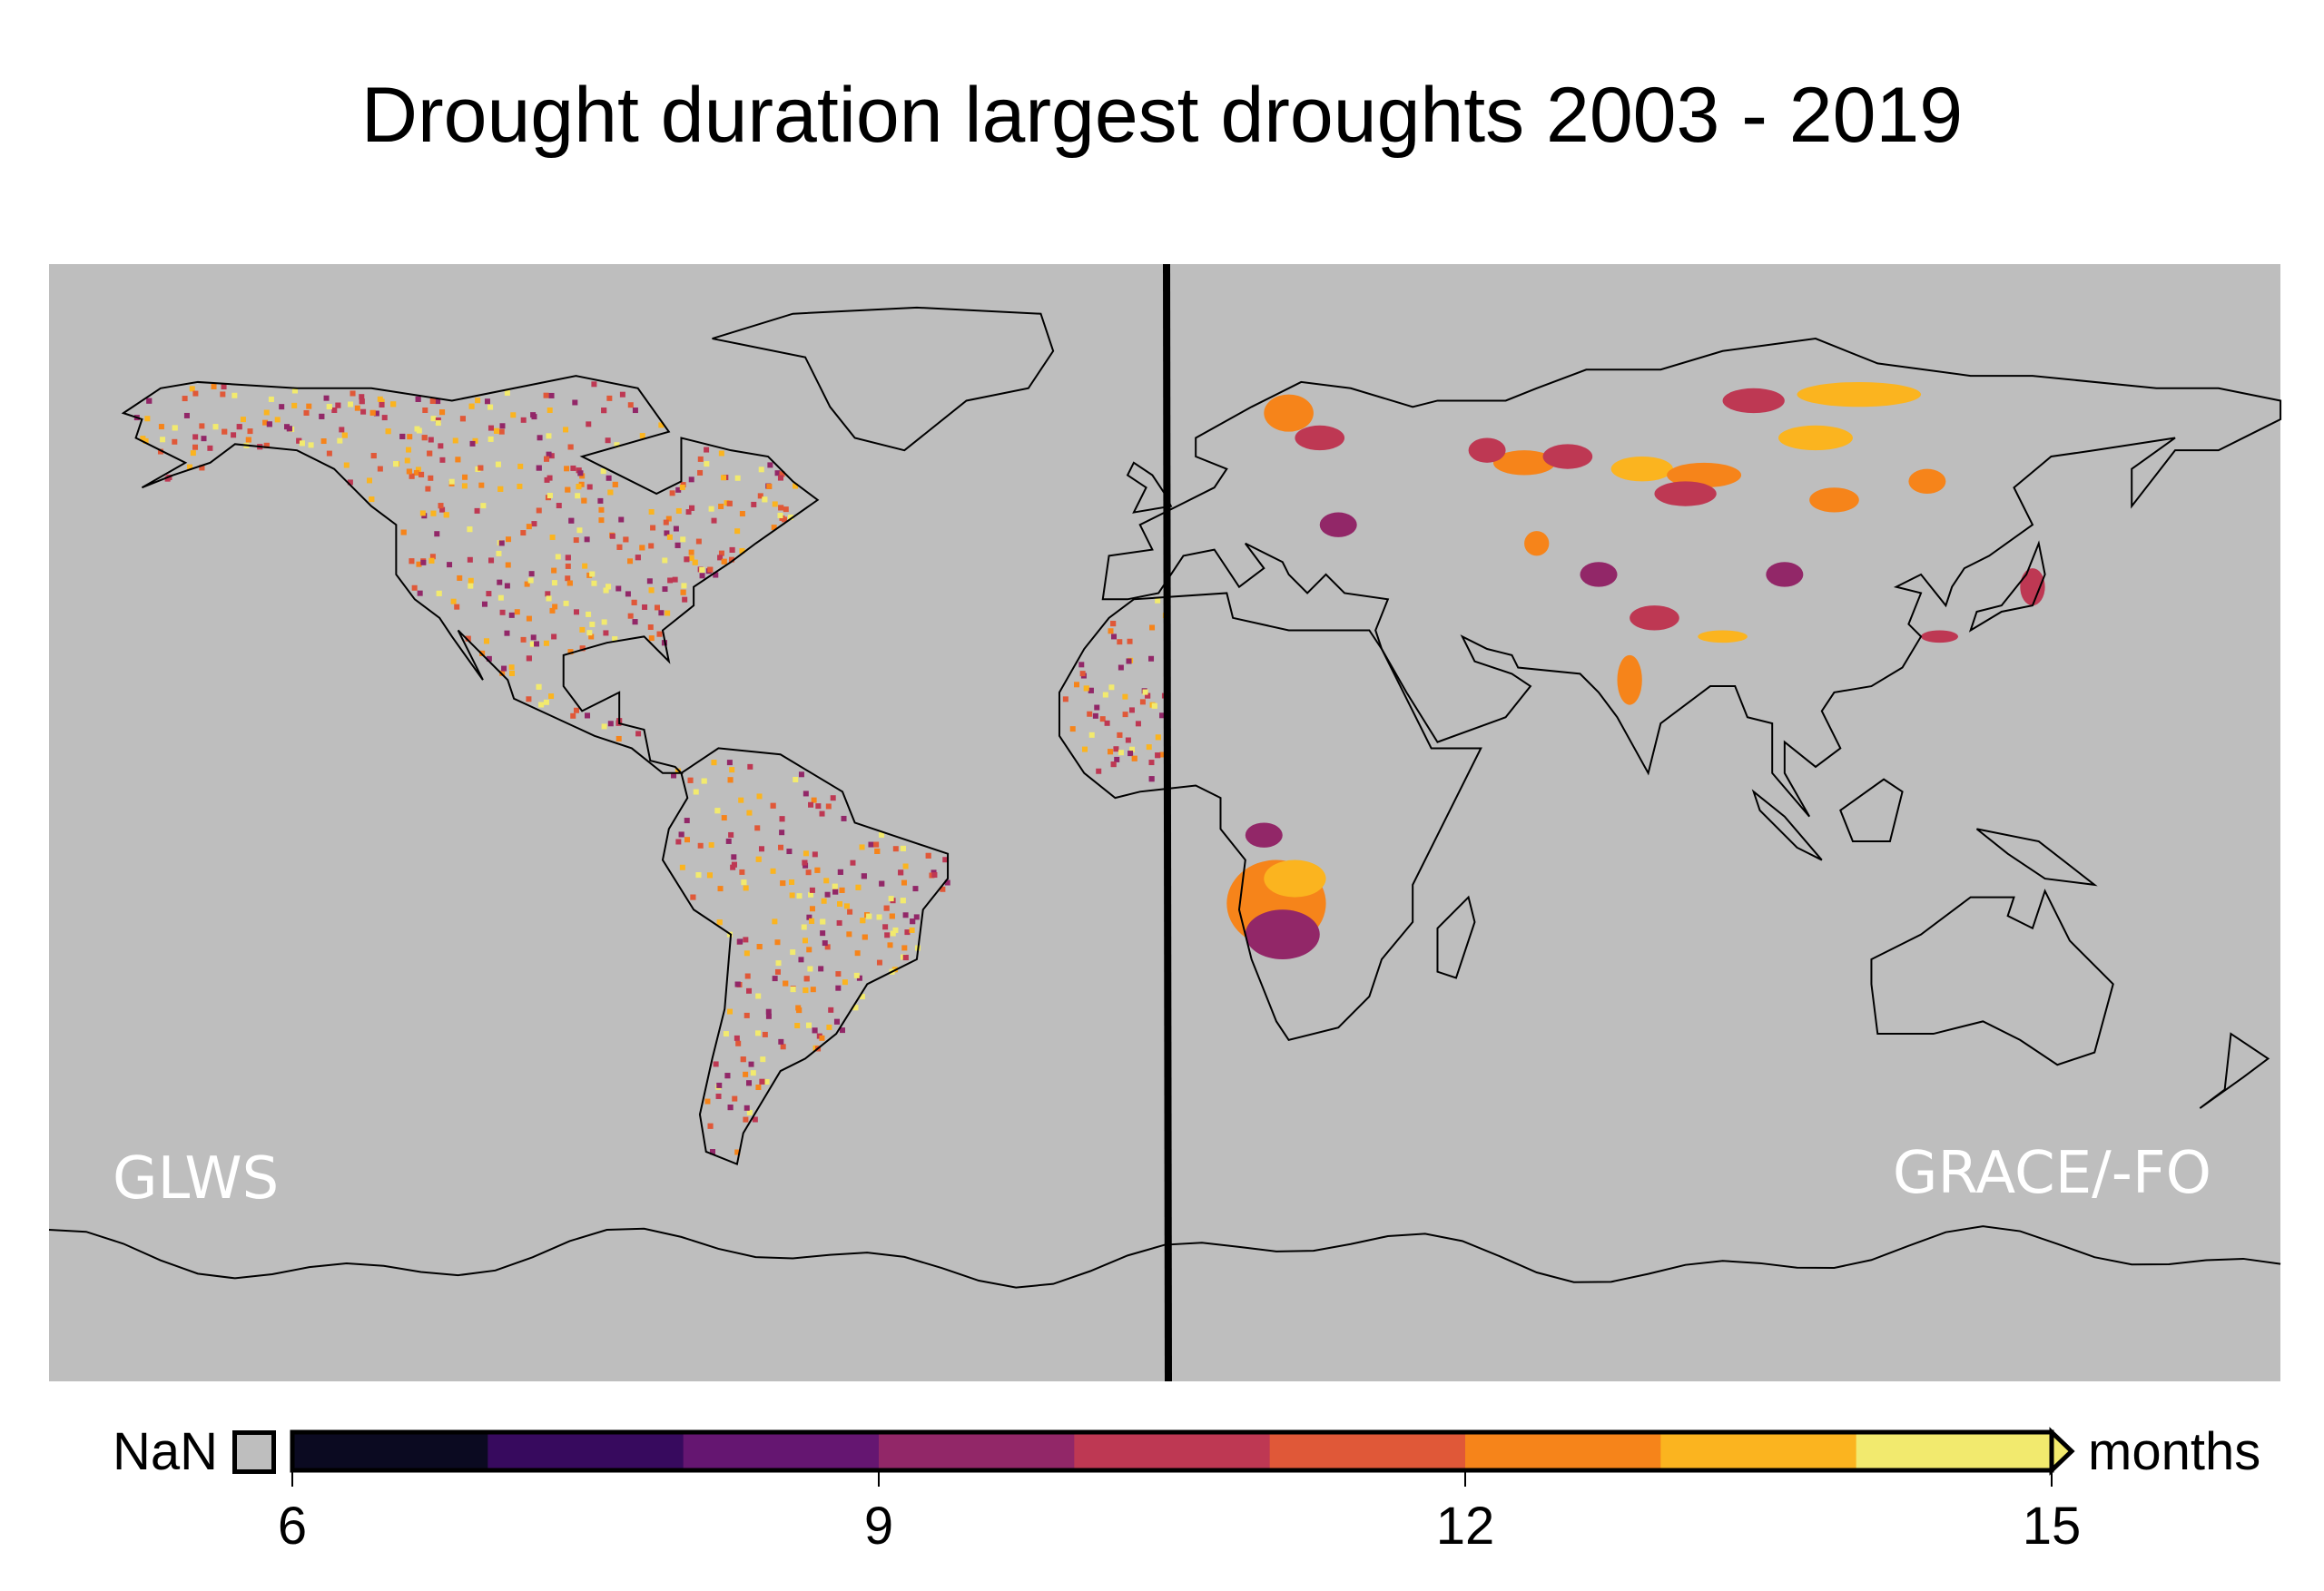 The height and width of the screenshot is (1591, 2324). What do you see at coordinates (2052, 1527) in the screenshot?
I see `colorbar-tick-label: 15` at bounding box center [2052, 1527].